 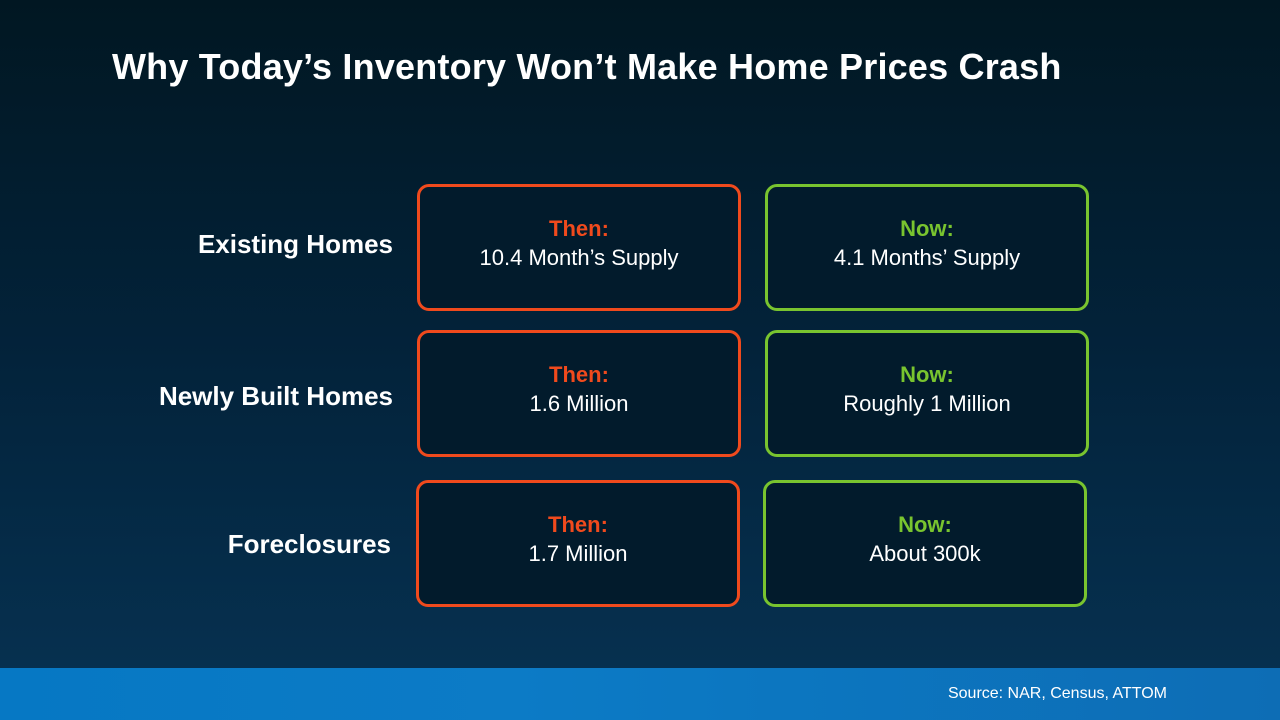 I want to click on then-box-newly-built-homes: Then: 1.6 Million, so click(x=579, y=393).